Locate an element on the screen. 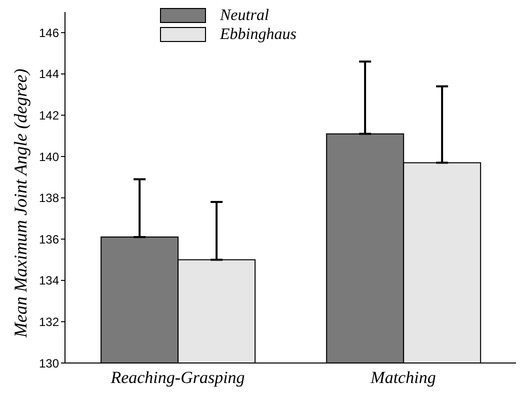 The image size is (521, 405). y-tick-label: 146 is located at coordinates (49, 33).